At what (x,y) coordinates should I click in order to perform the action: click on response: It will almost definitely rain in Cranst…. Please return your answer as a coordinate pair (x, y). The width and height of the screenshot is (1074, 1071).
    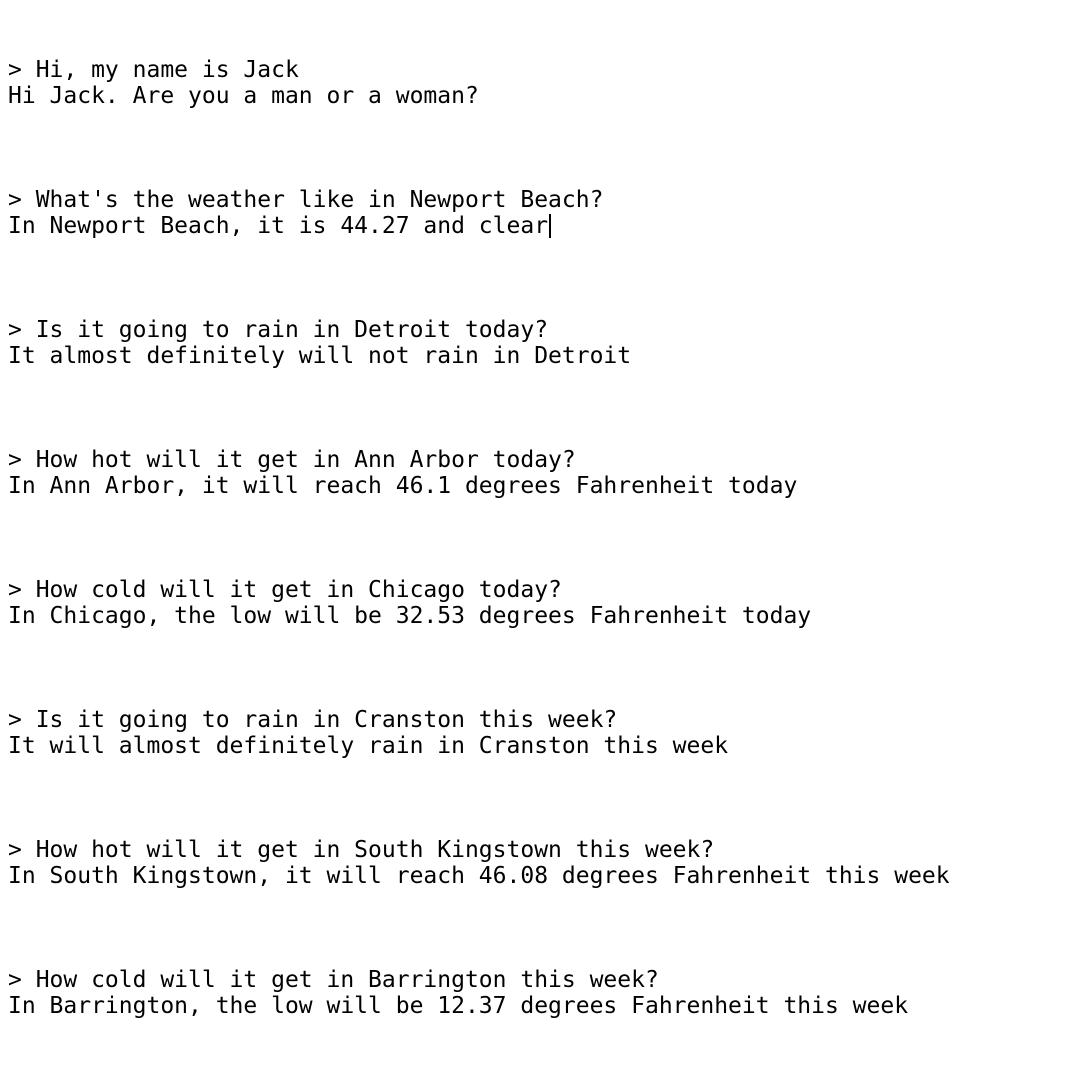
    Looking at the image, I should click on (368, 746).